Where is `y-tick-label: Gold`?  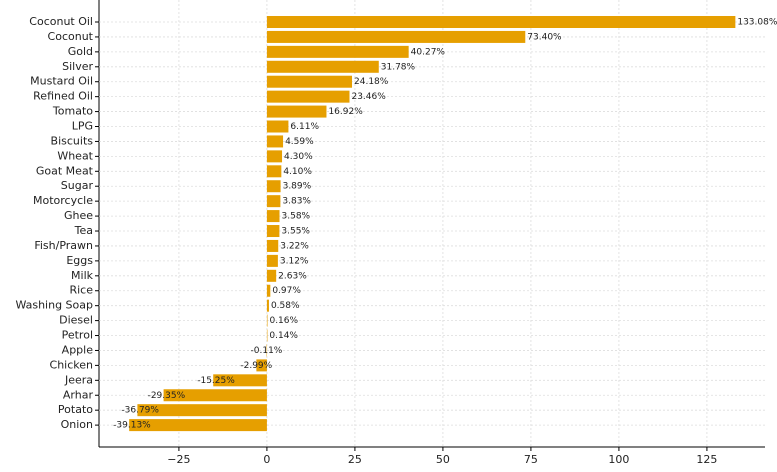 y-tick-label: Gold is located at coordinates (80, 51).